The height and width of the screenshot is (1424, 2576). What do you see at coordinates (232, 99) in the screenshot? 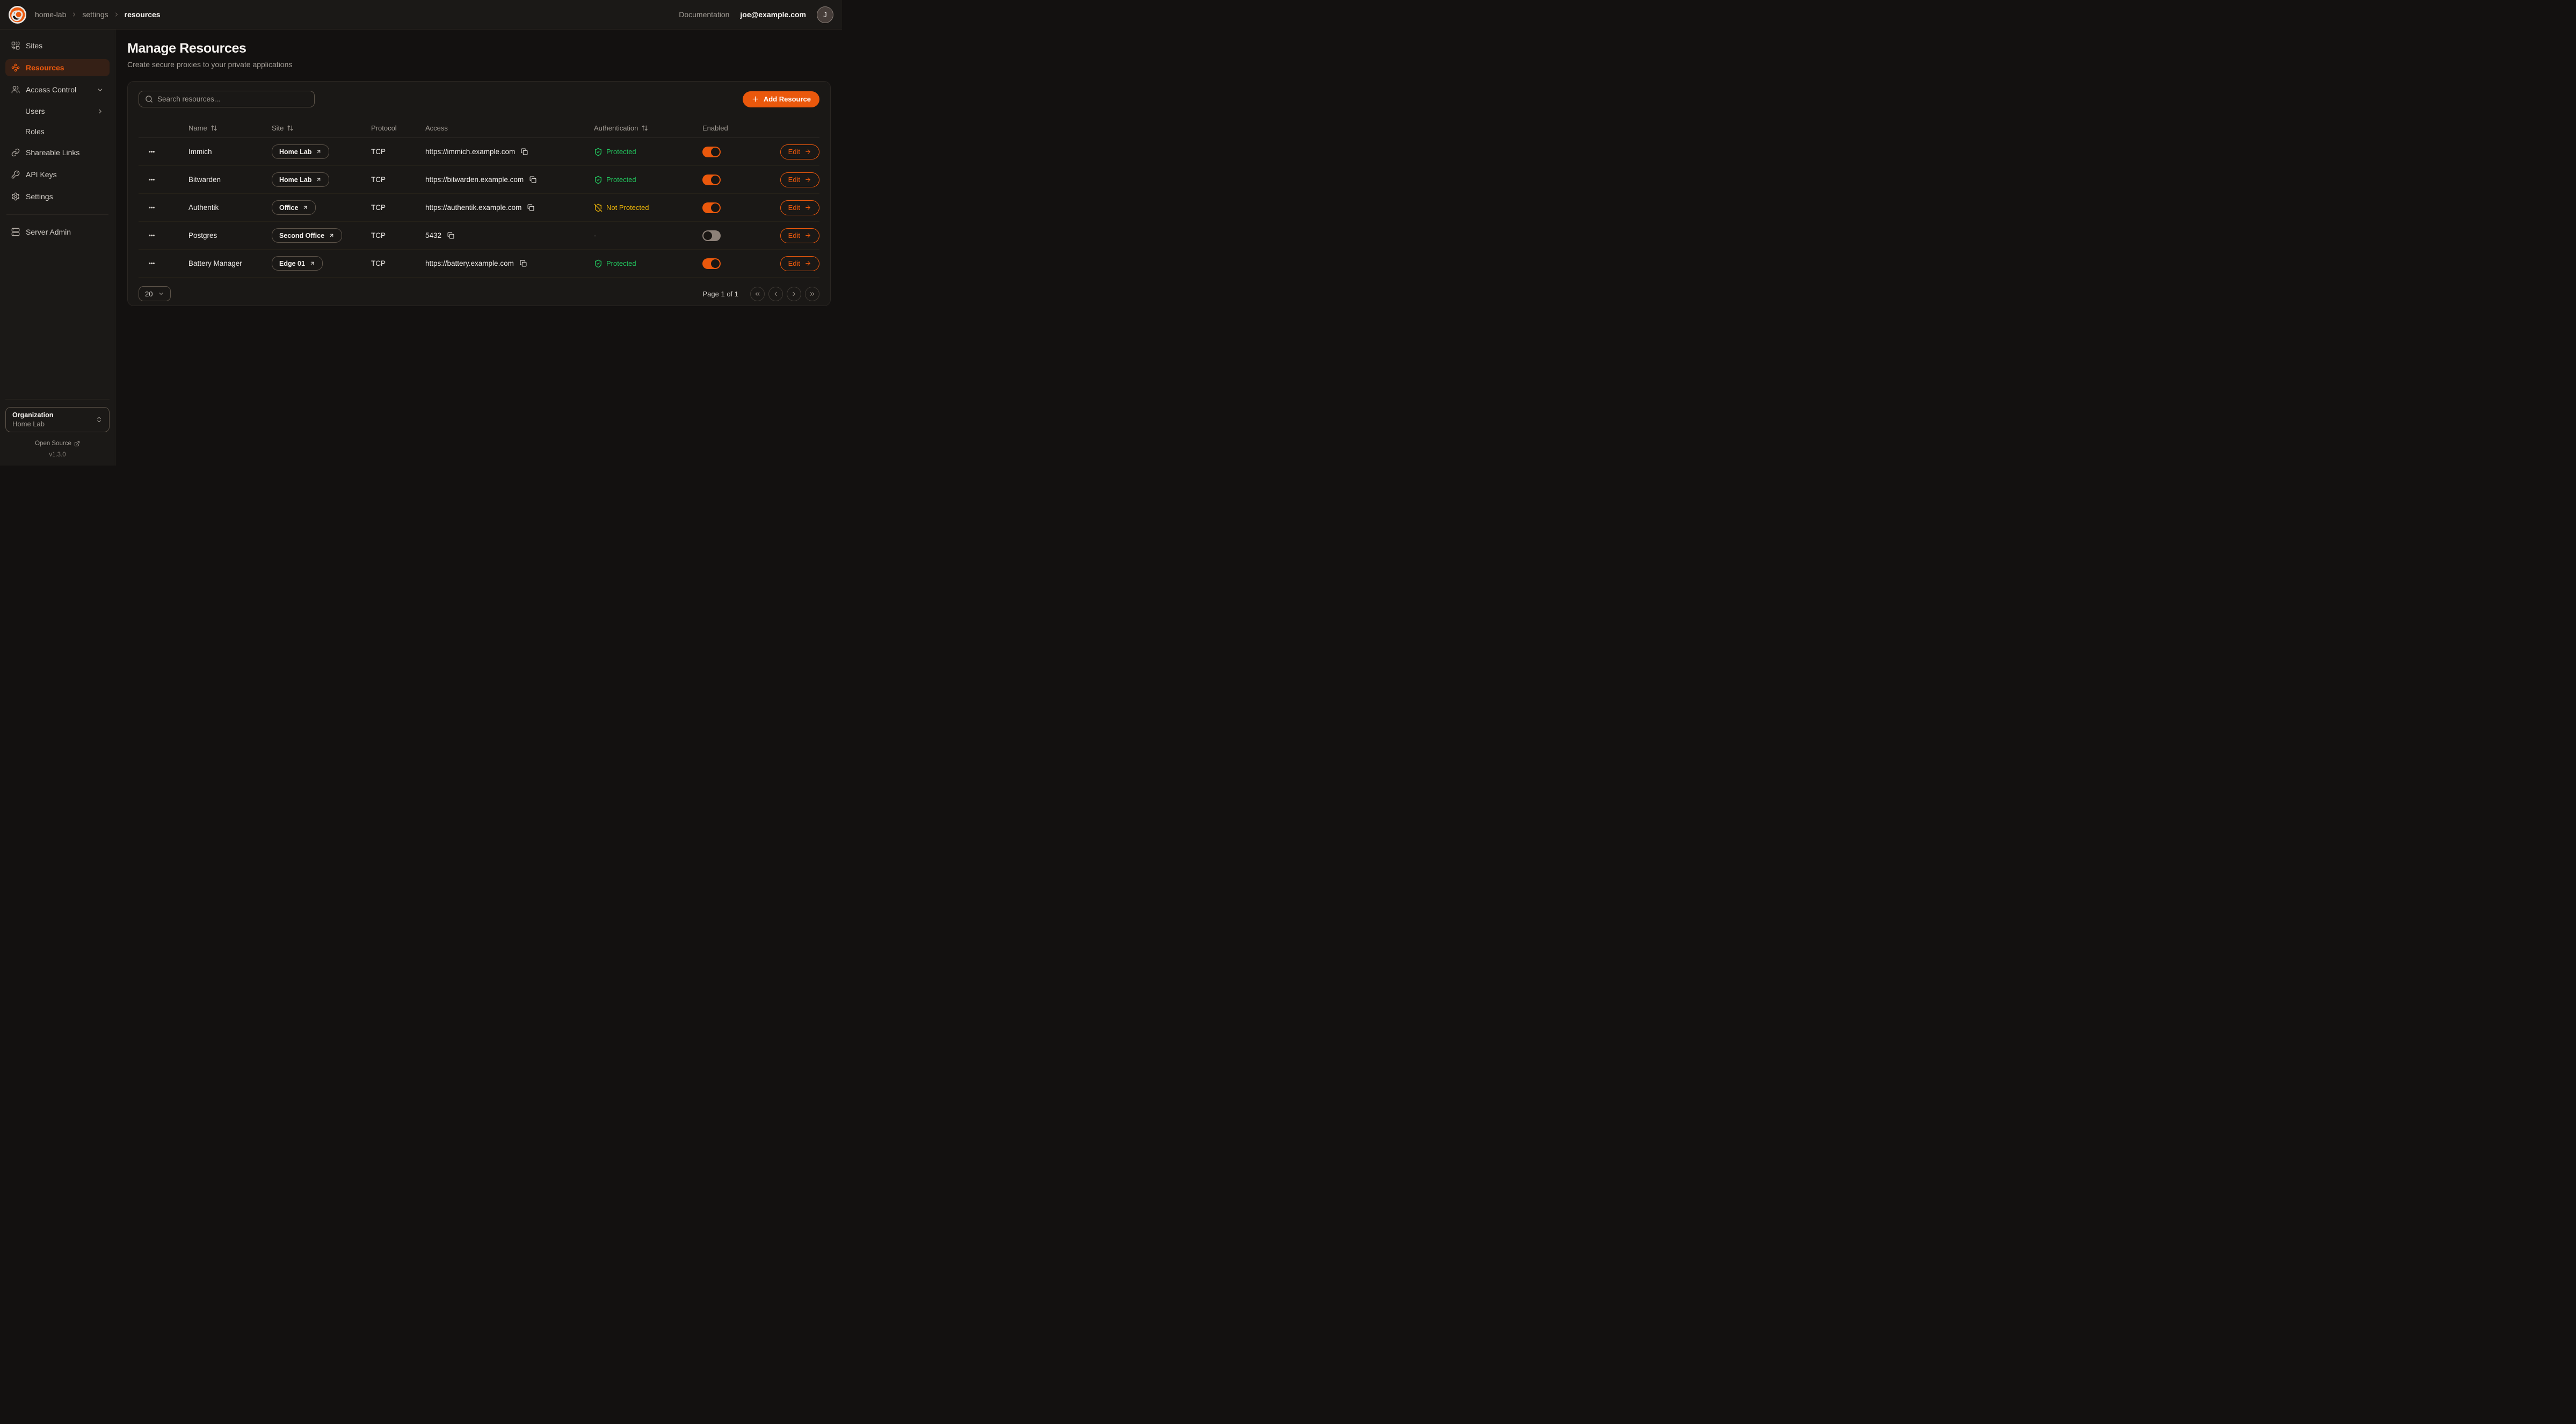
I see `search-input` at bounding box center [232, 99].